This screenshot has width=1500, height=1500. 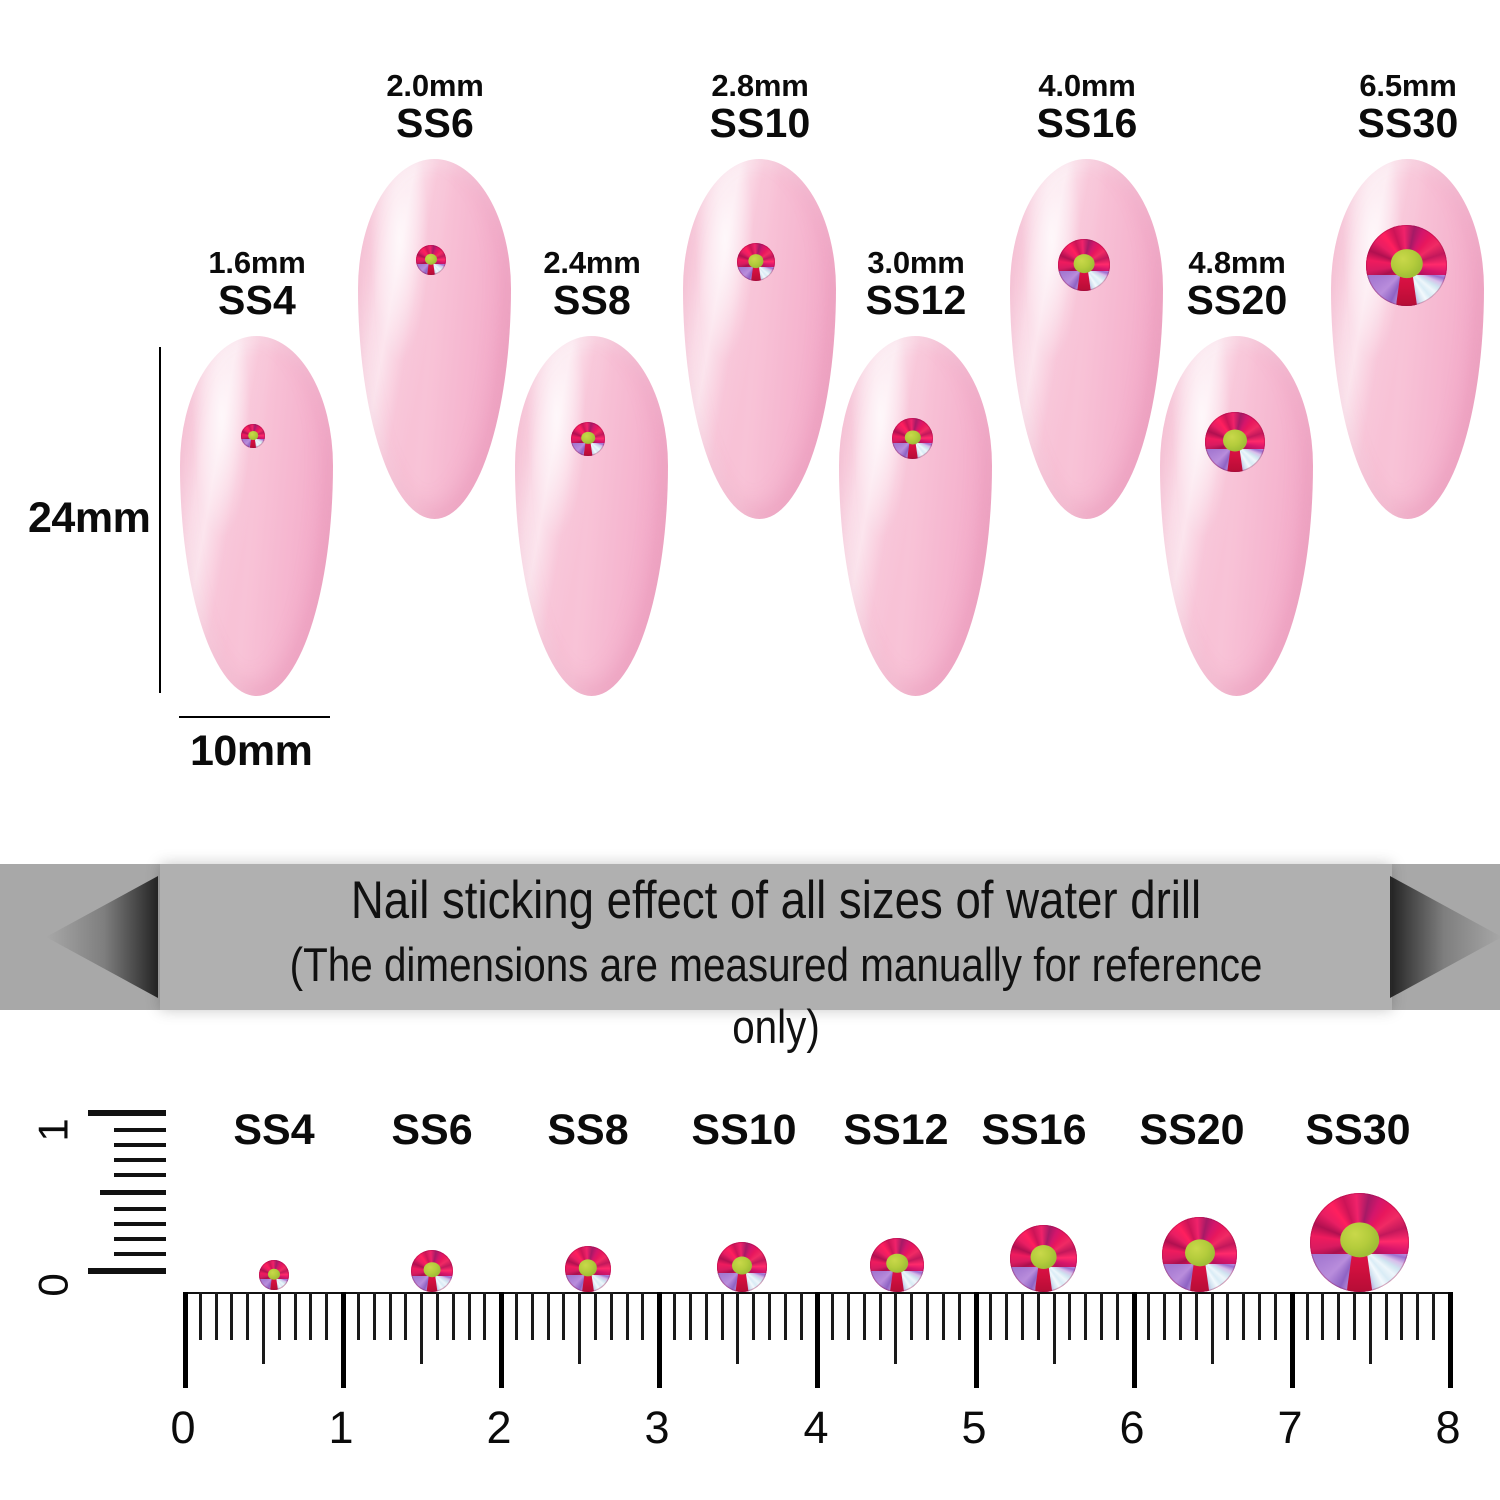 I want to click on ruler-rhinestone-ss16, so click(x=1043, y=1258).